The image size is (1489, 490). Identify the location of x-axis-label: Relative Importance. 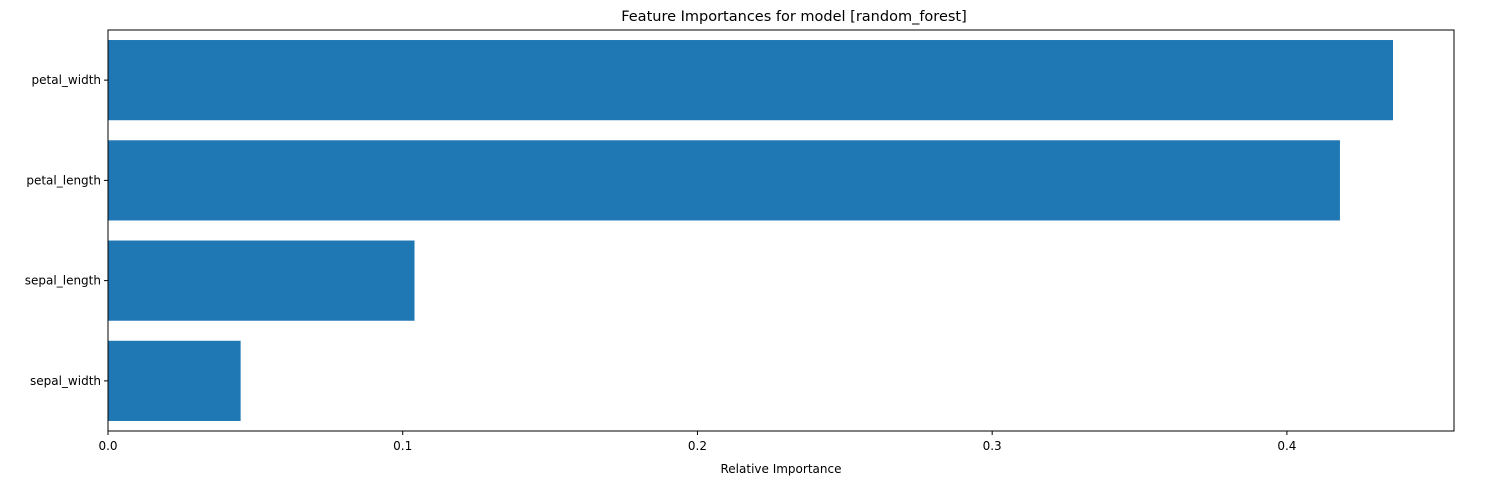
(781, 469).